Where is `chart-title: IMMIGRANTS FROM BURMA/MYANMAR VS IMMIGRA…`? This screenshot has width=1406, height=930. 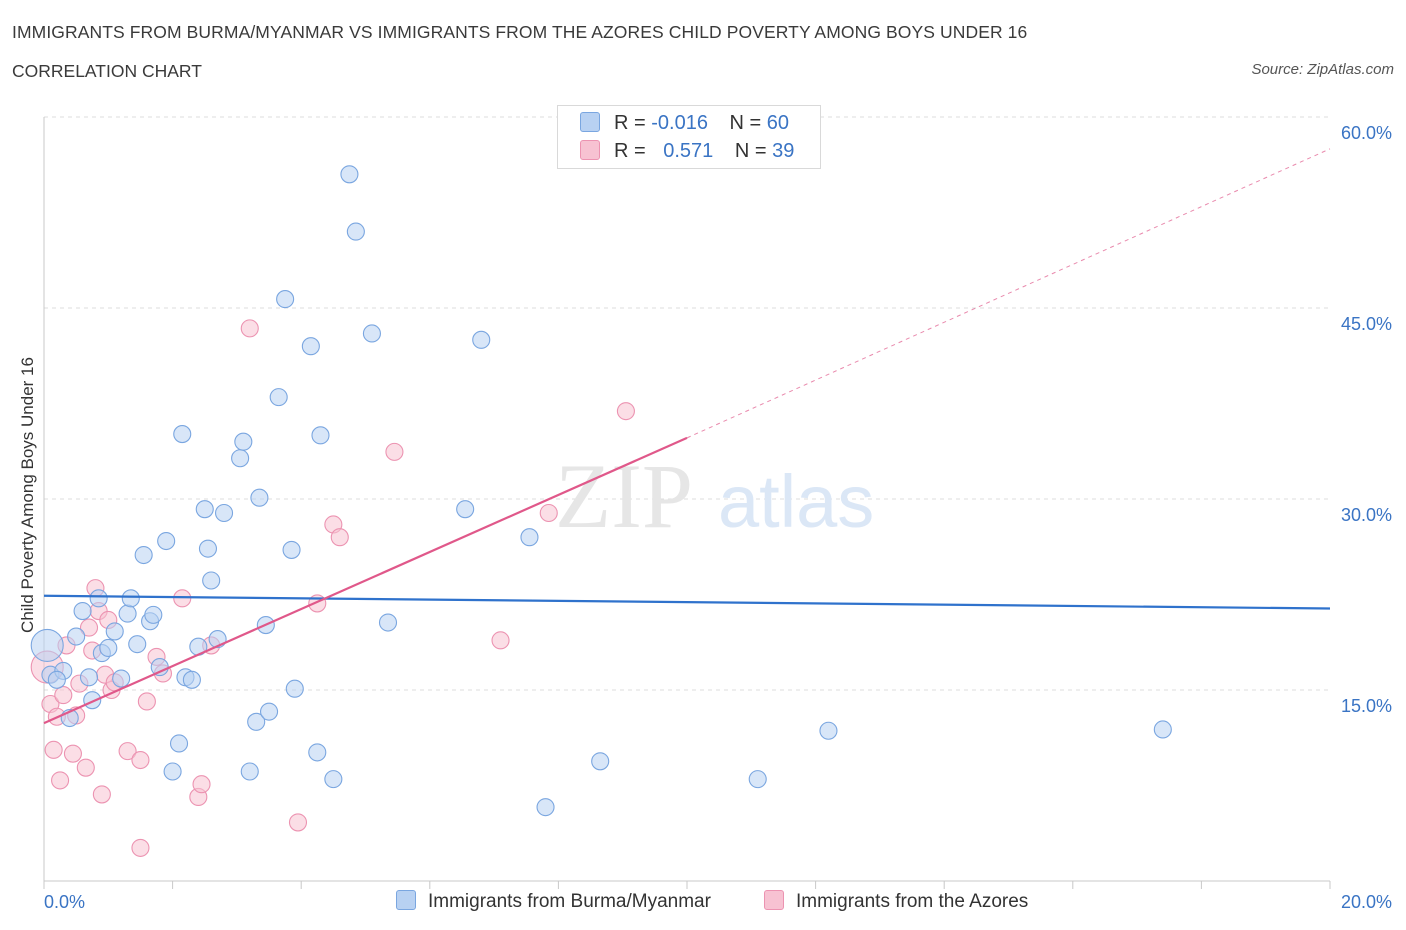 chart-title: IMMIGRANTS FROM BURMA/MYANMAR VS IMMIGRA… is located at coordinates (520, 32).